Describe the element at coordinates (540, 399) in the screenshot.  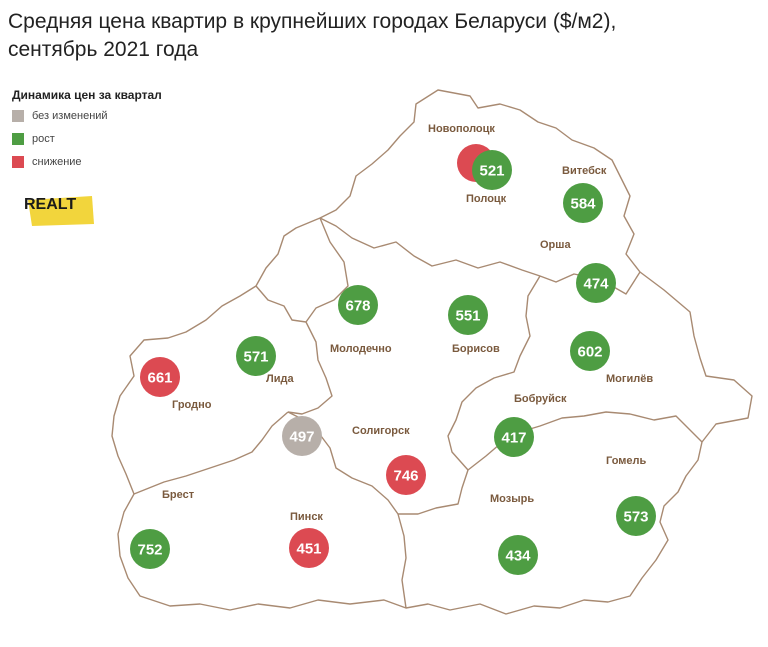
I see `city-label-bobruisk: Бобруйск` at that location.